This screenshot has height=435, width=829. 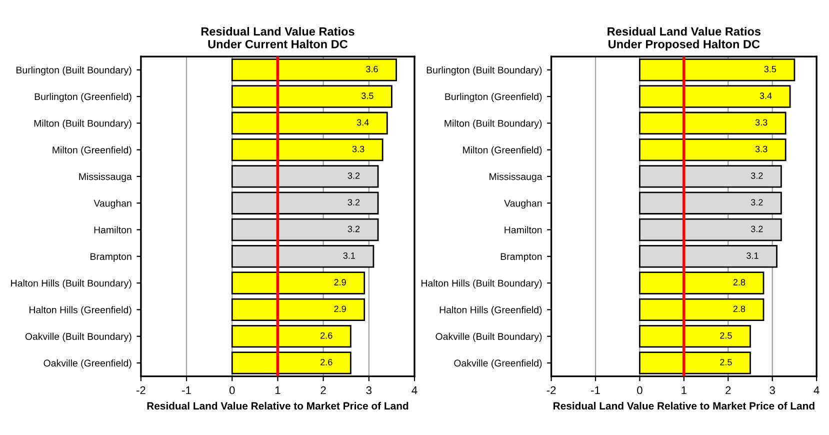 I want to click on data-label: 3.6, so click(x=372, y=69).